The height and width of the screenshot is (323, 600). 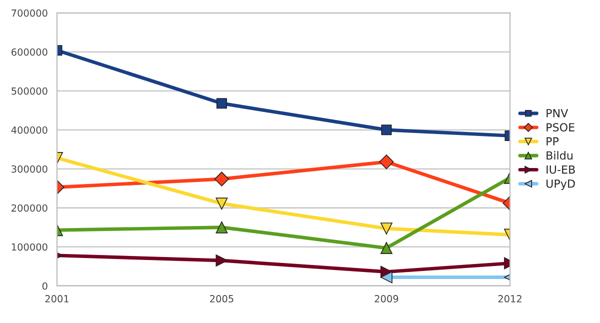 I want to click on legend-label: PP, so click(x=552, y=141).